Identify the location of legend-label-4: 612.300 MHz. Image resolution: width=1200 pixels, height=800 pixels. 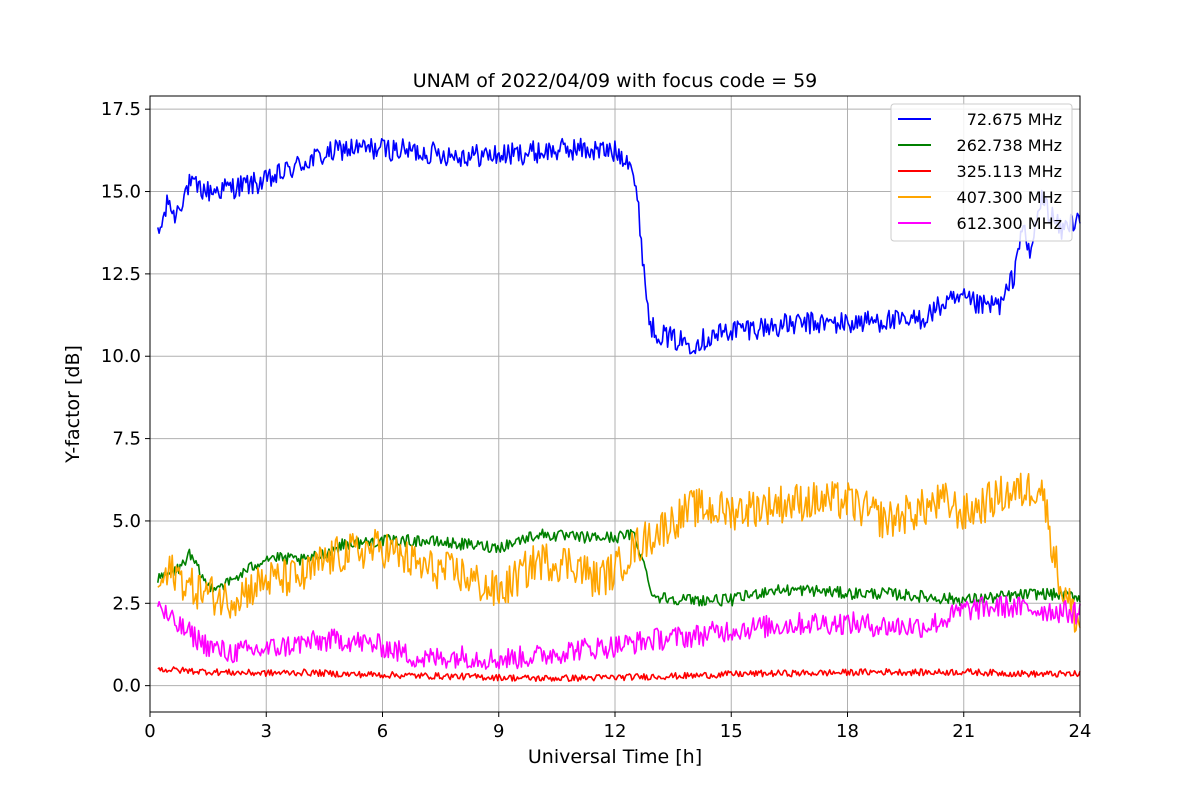
(1009, 223).